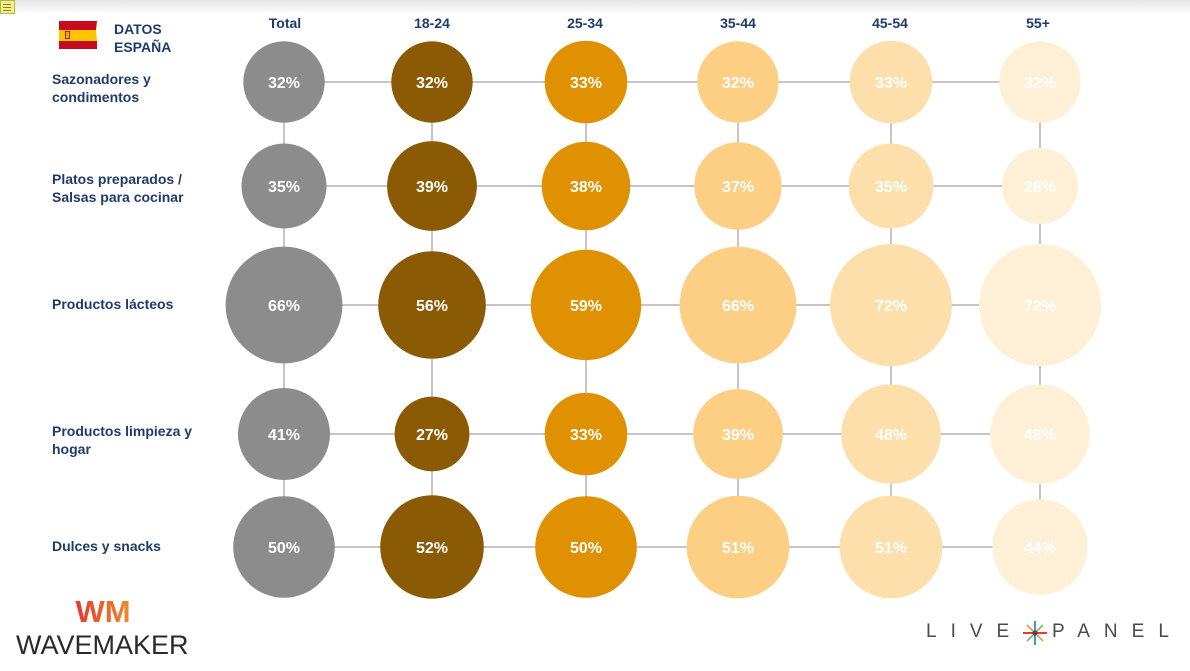 The image size is (1190, 671). I want to click on column-header: 18-24, so click(432, 23).